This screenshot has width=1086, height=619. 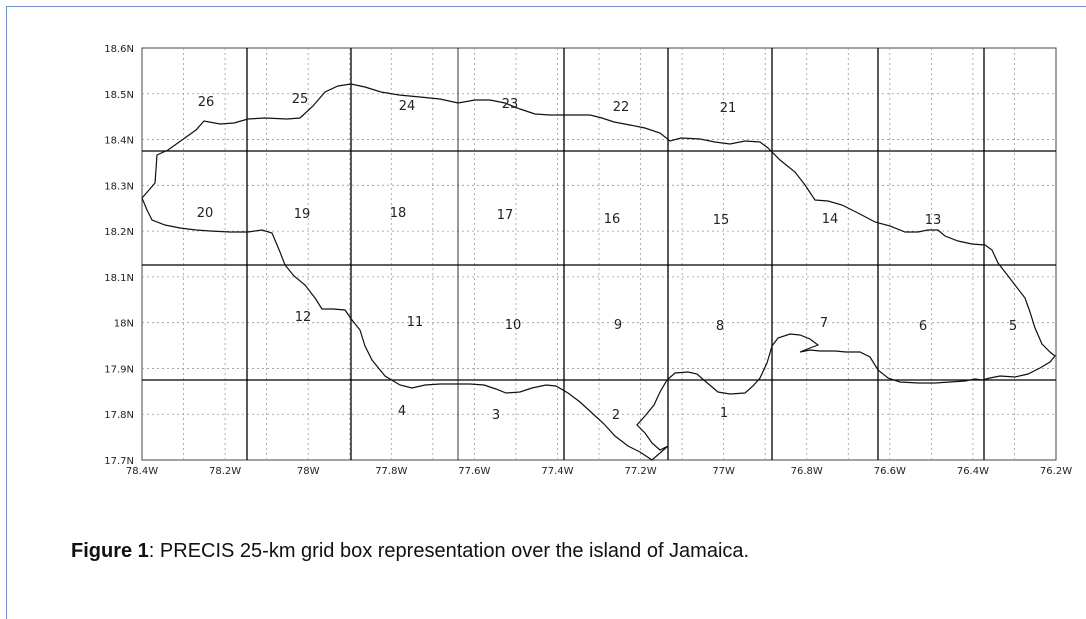 I want to click on longitude-tick-label: 78W, so click(x=308, y=471).